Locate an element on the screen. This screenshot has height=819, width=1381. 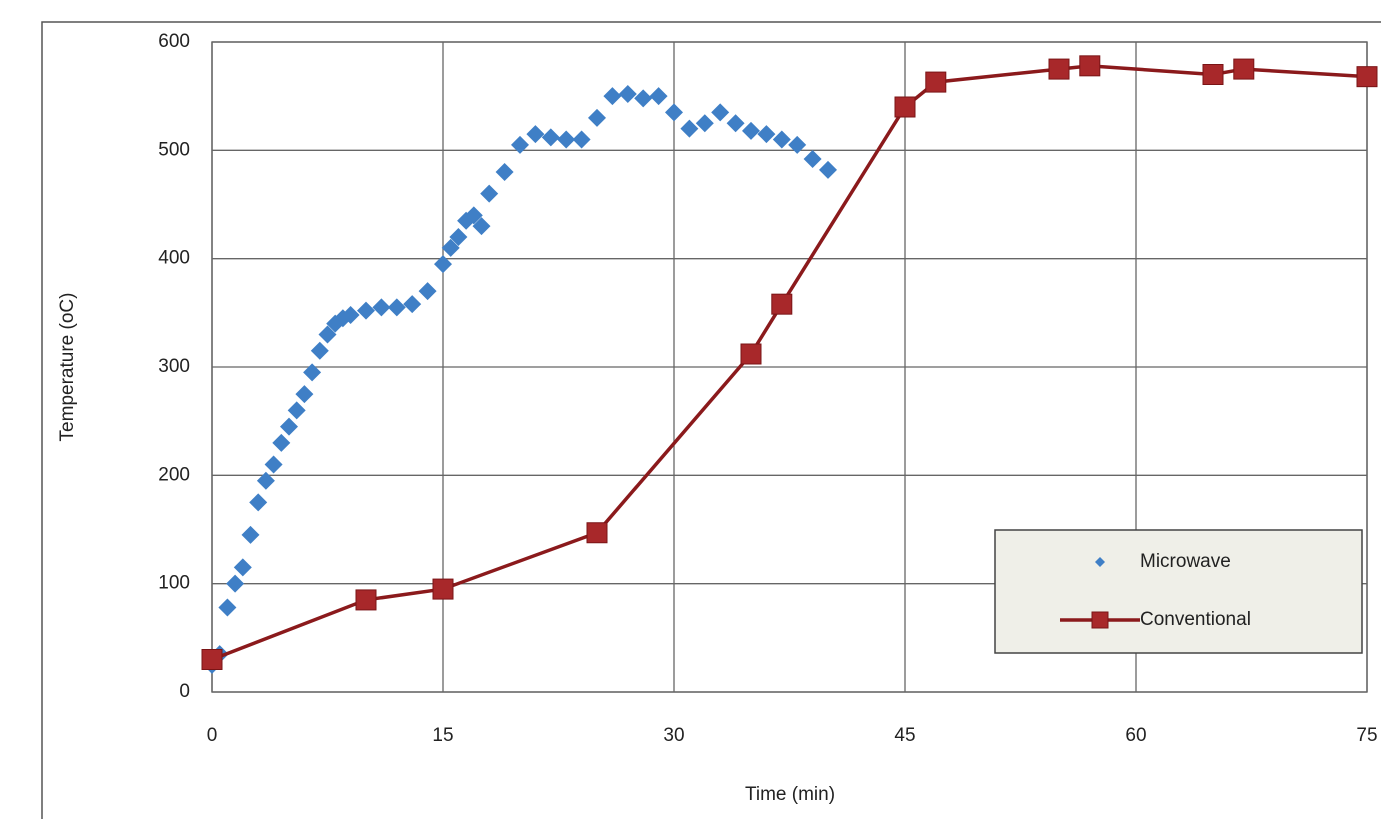
x-tick-label: 15 is located at coordinates (442, 735).